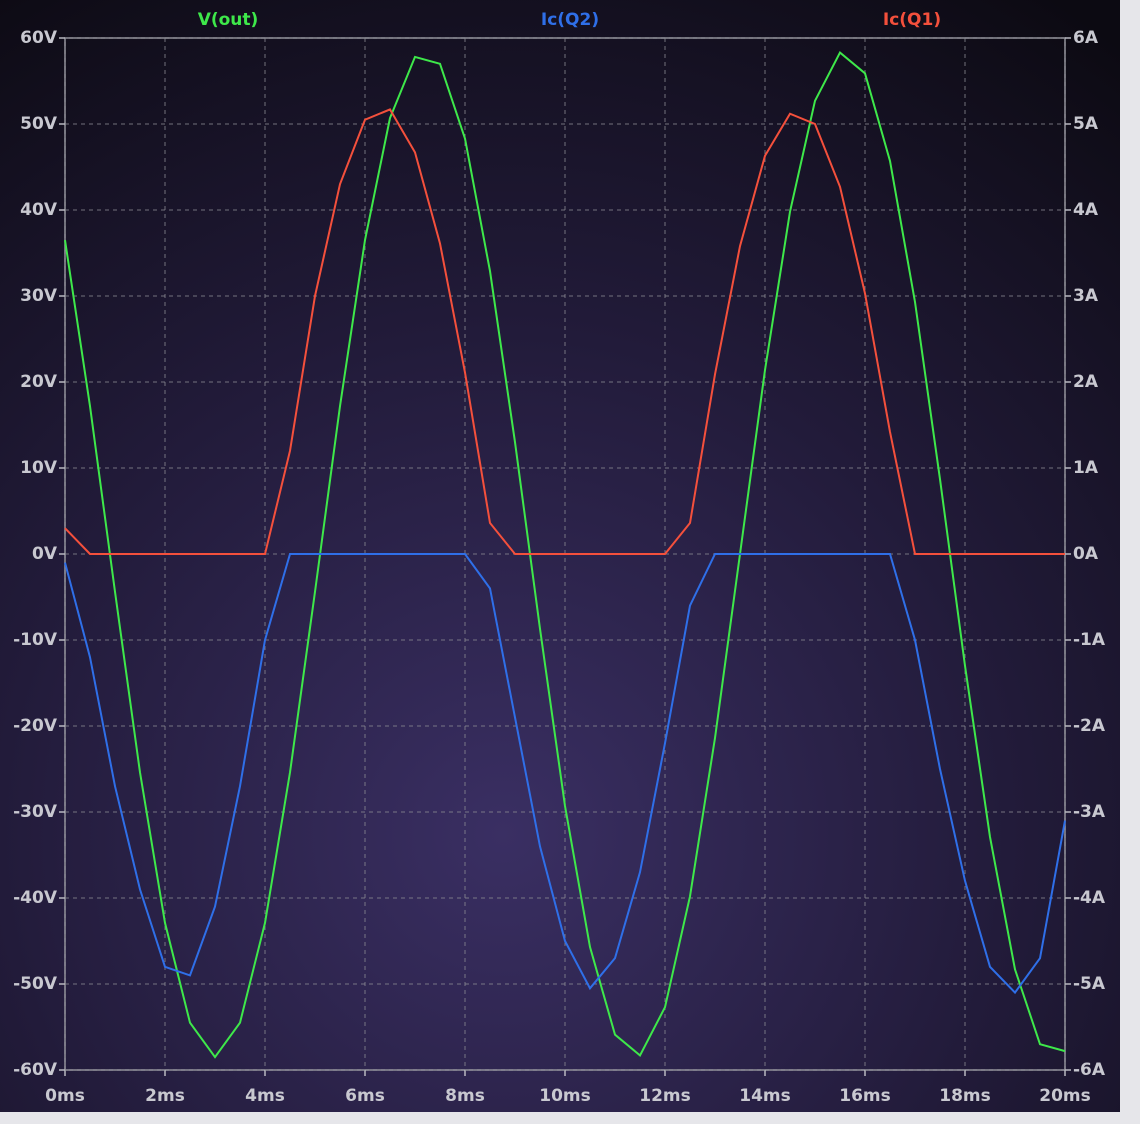  I want to click on x-tick-label: 14ms, so click(765, 1096).